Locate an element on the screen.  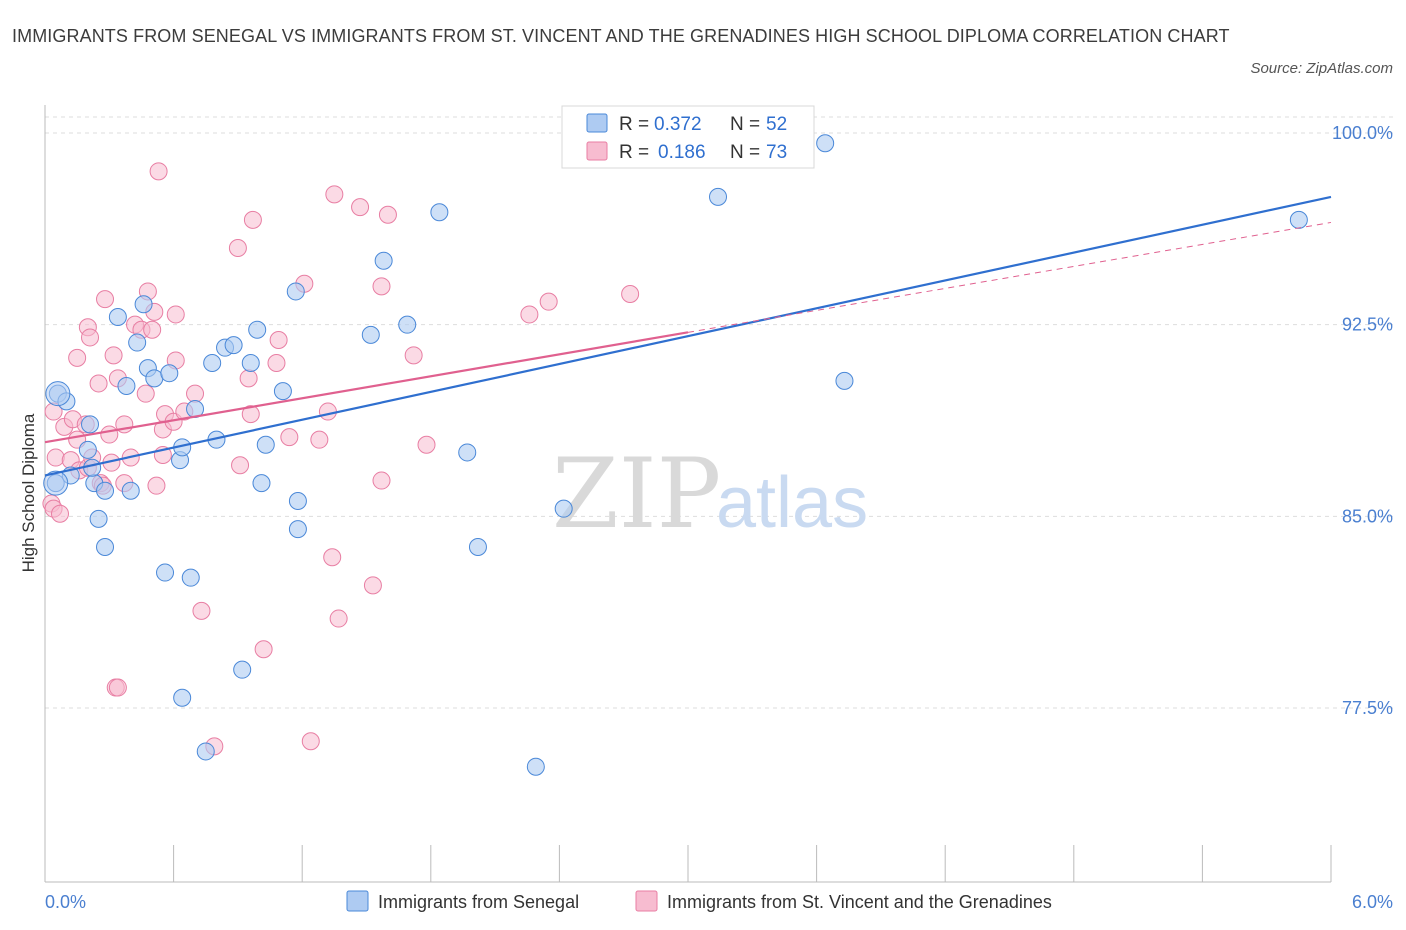
bottom-legend-swatch-st-vincent is located at coordinates (646, 901).